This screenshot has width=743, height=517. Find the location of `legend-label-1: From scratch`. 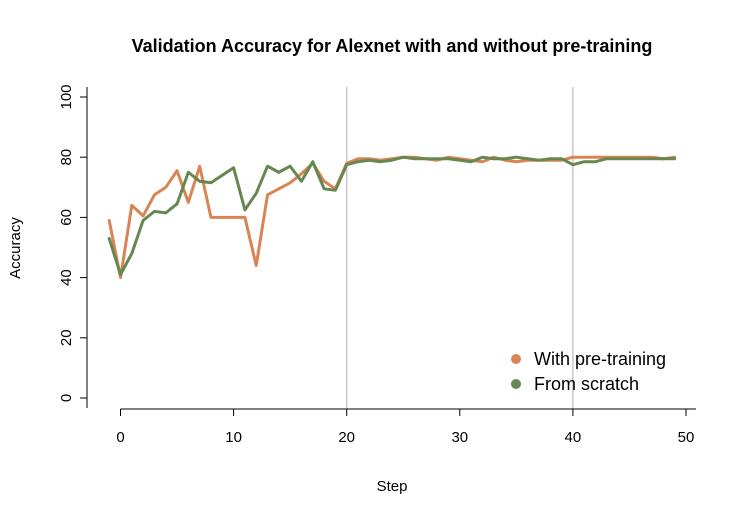

legend-label-1: From scratch is located at coordinates (586, 384).